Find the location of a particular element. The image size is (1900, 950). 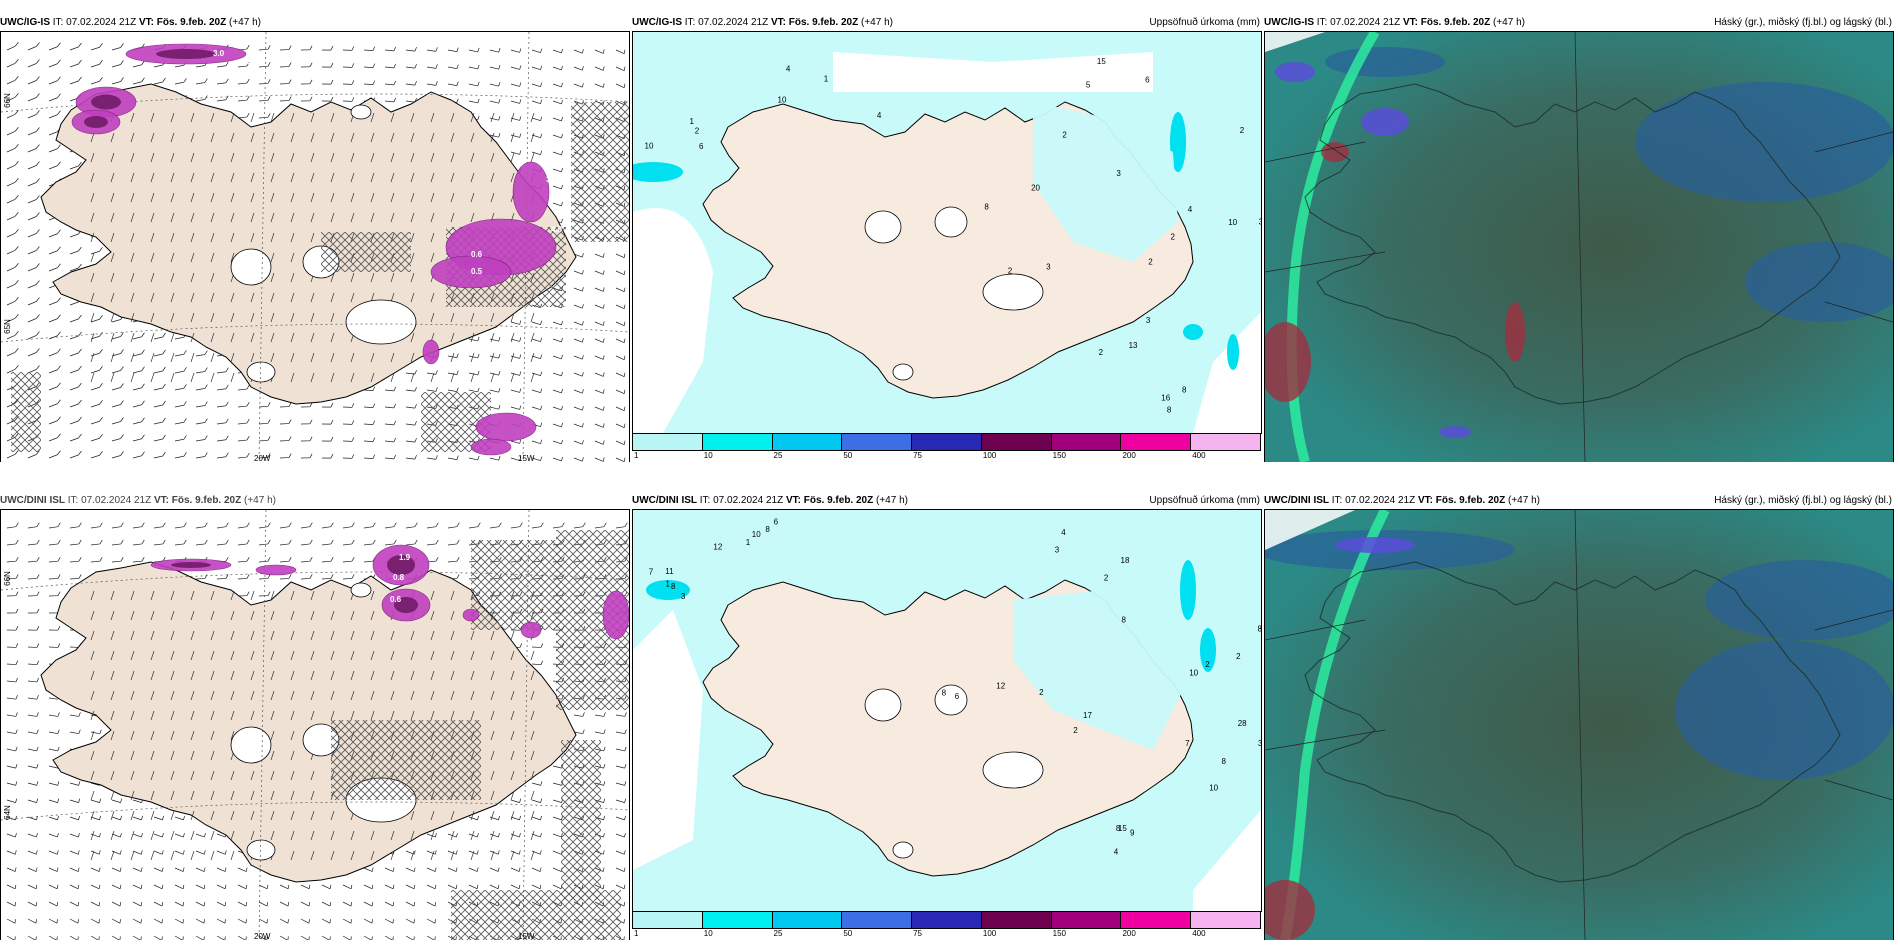

snow-depth-label: 3.0 is located at coordinates (219, 53).